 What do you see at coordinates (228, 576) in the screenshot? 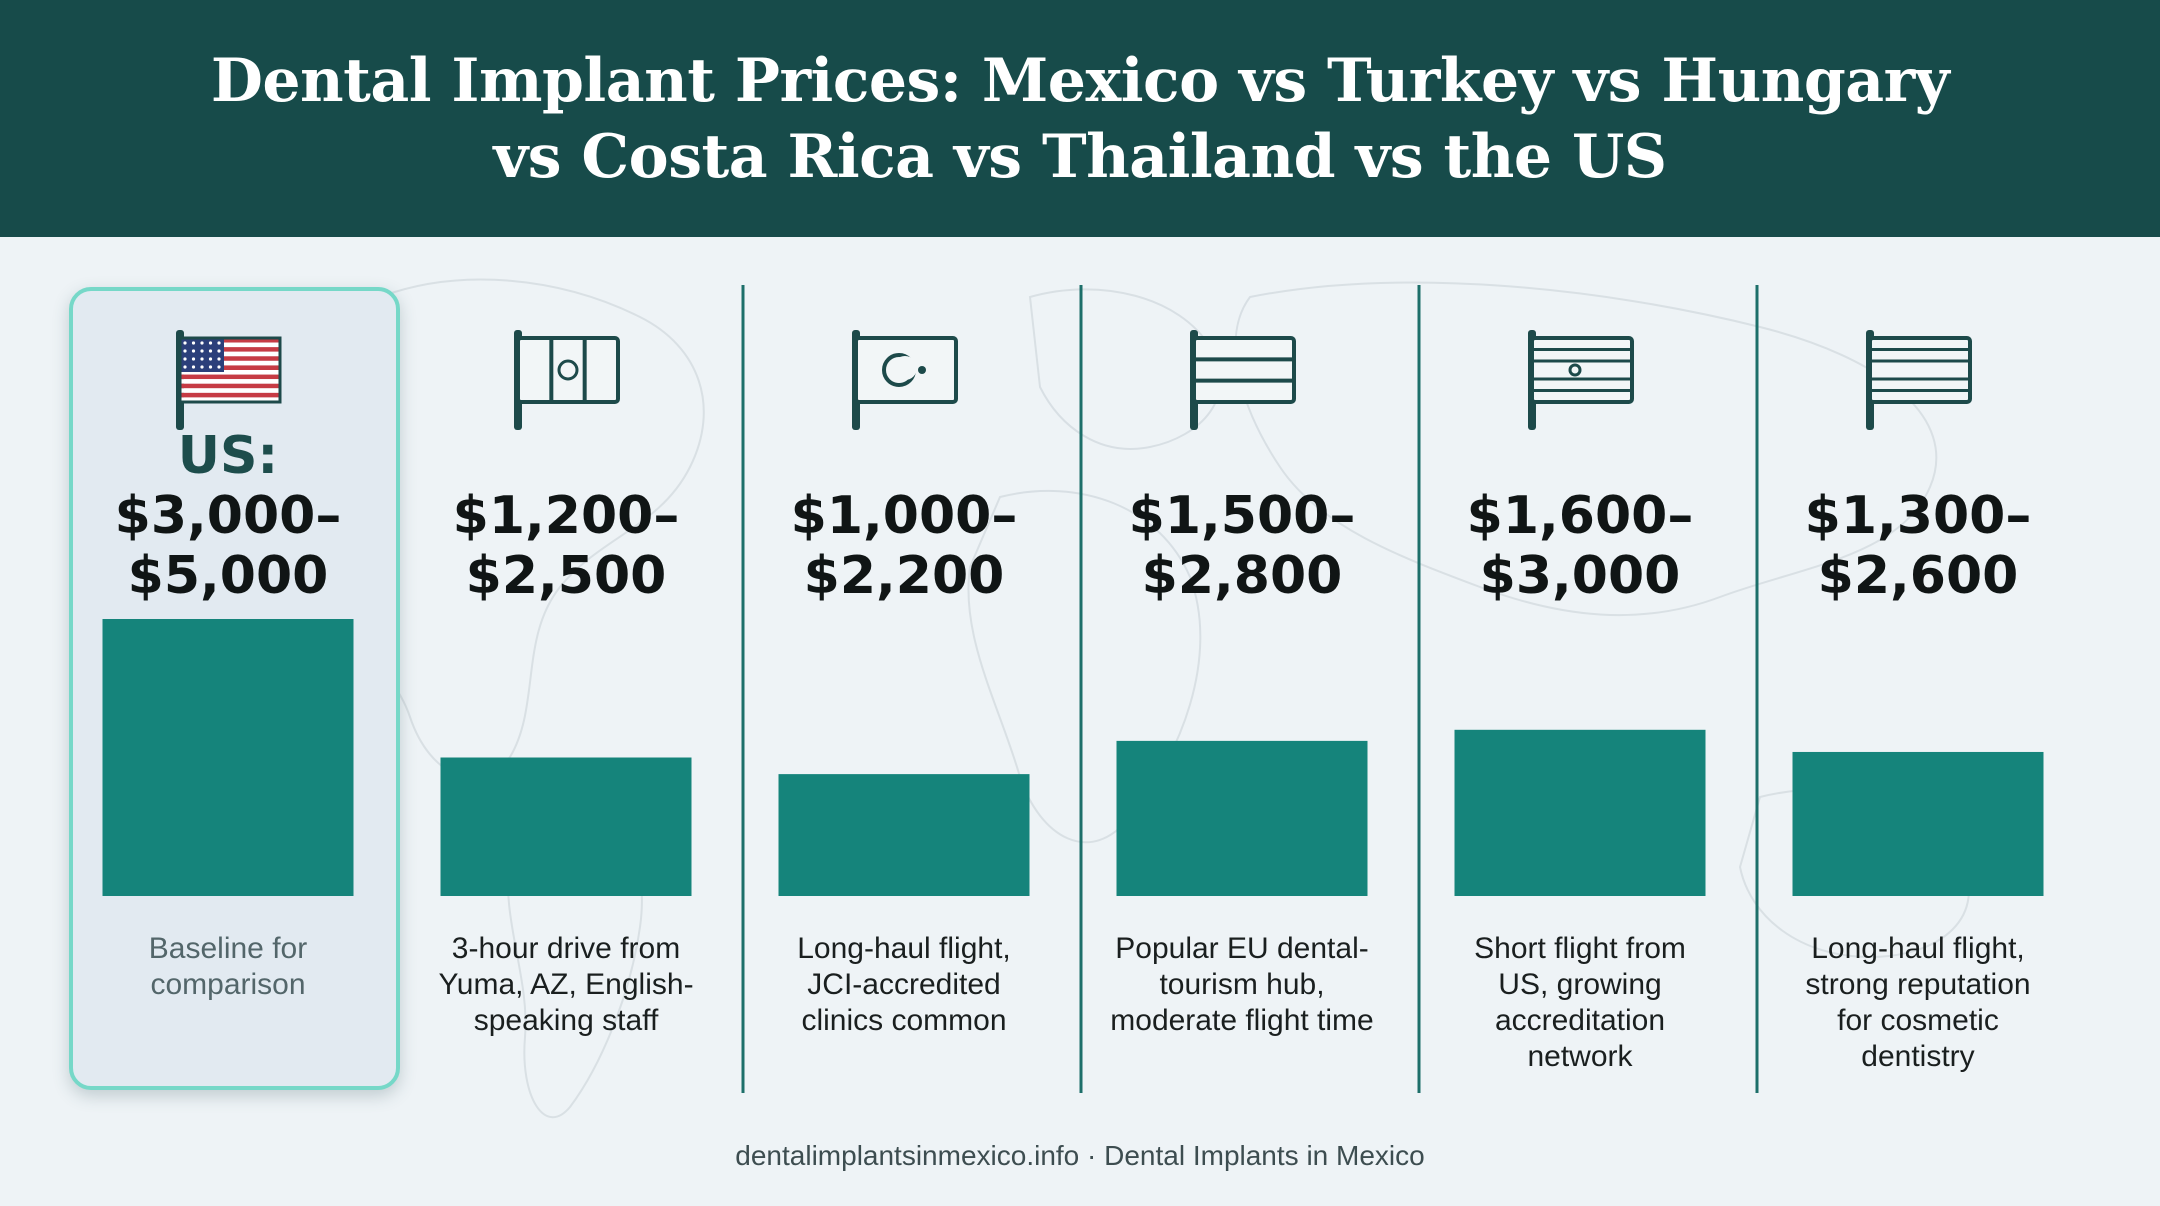
I see `price-range-label: $5,000` at bounding box center [228, 576].